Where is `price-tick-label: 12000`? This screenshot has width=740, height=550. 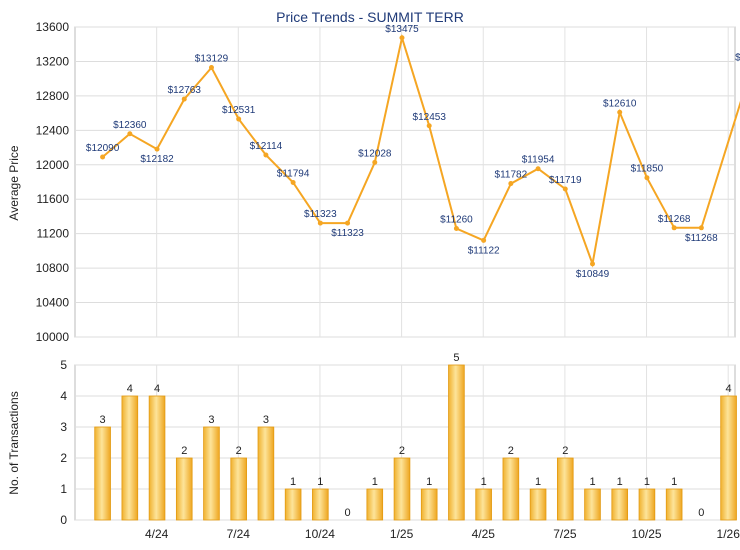
price-tick-label: 12000 is located at coordinates (53, 165).